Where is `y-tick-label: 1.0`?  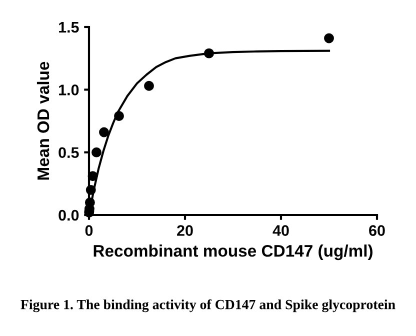 y-tick-label: 1.0 is located at coordinates (69, 90).